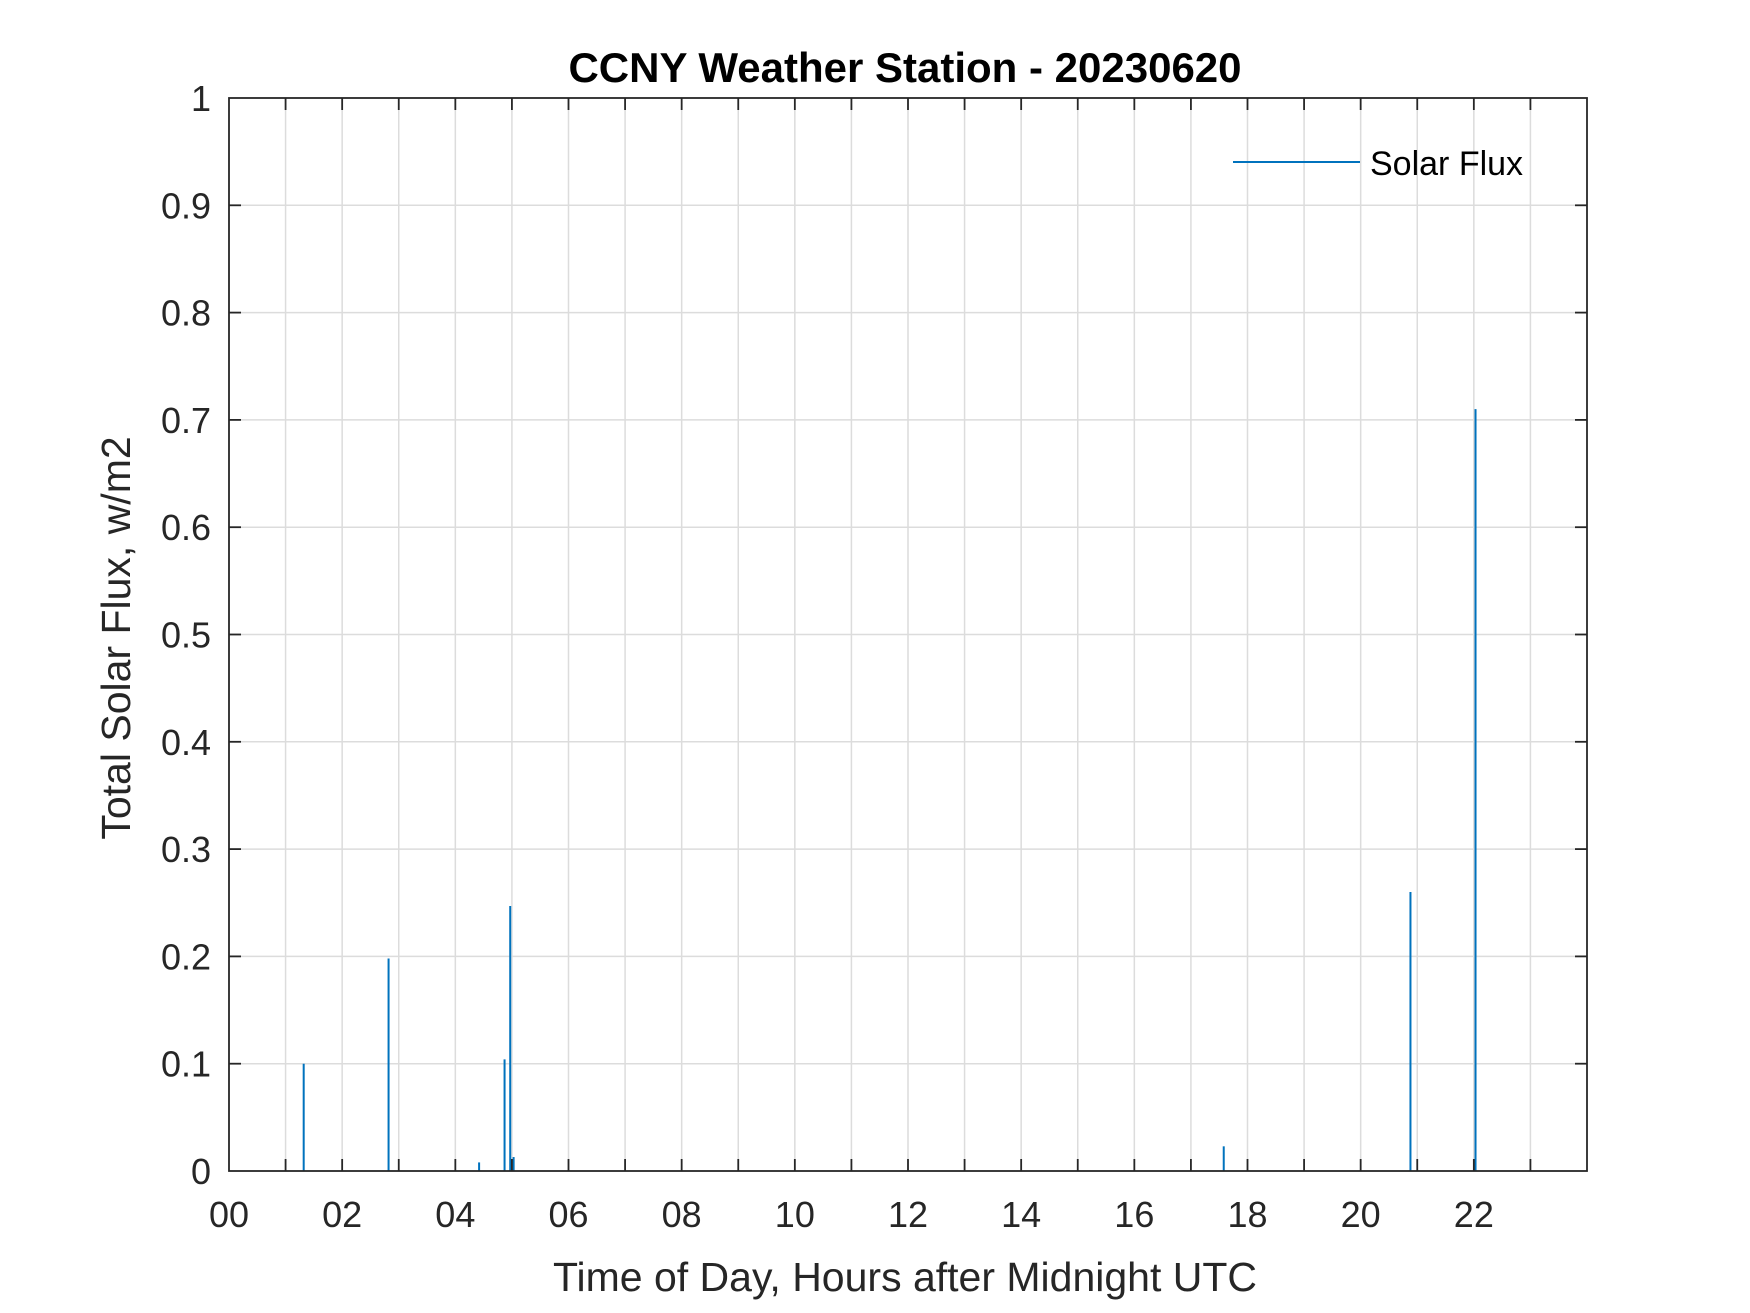 This screenshot has height=1313, width=1750. What do you see at coordinates (186, 742) in the screenshot?
I see `y-tick-label: 0.4` at bounding box center [186, 742].